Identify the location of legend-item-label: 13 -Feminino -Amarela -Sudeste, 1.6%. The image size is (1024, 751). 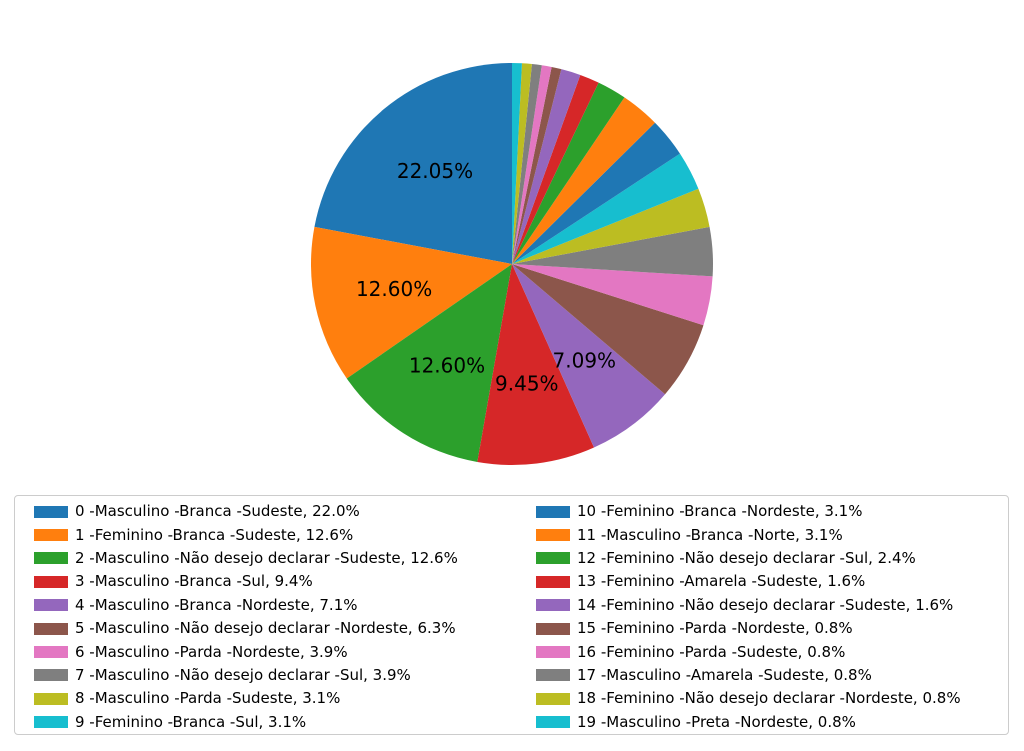
(721, 581).